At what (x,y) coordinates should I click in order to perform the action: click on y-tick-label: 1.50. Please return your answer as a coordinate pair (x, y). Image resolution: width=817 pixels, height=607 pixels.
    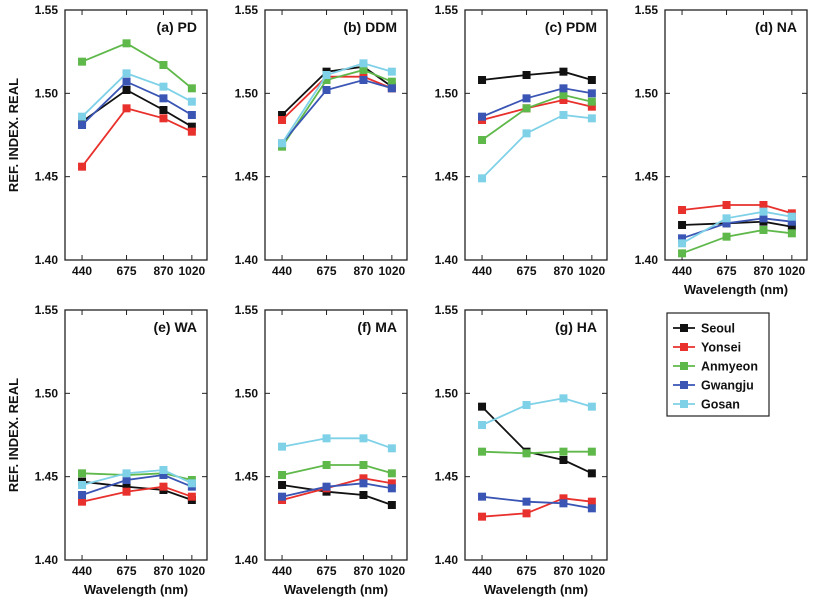
    Looking at the image, I should click on (47, 393).